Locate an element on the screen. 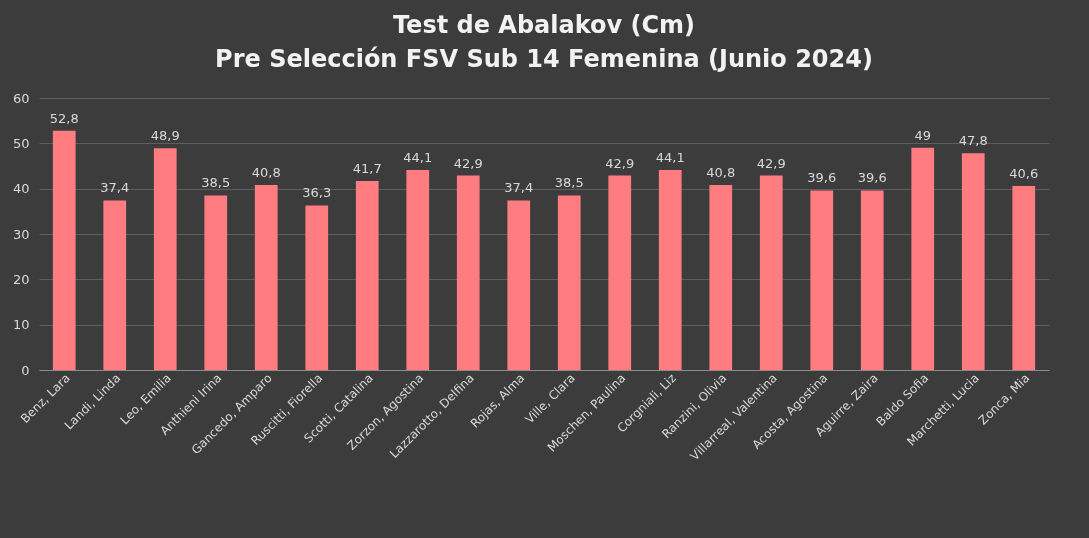 The height and width of the screenshot is (538, 1089). y-tick-label: 30 is located at coordinates (21, 234).